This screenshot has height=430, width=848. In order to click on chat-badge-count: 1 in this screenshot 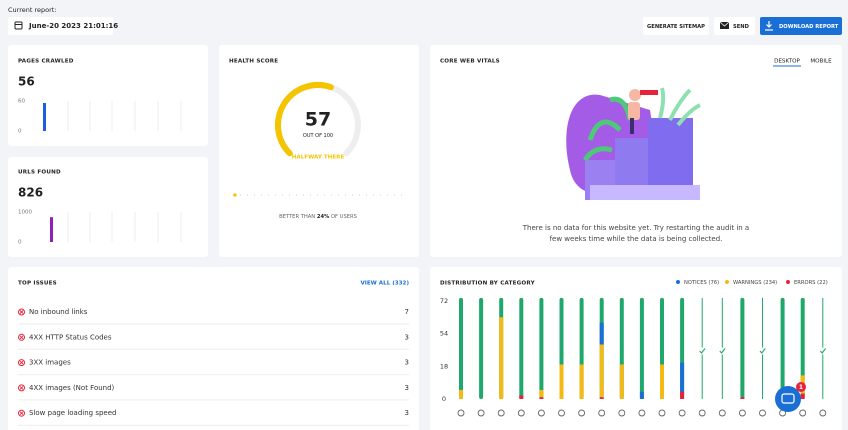, I will do `click(801, 387)`.